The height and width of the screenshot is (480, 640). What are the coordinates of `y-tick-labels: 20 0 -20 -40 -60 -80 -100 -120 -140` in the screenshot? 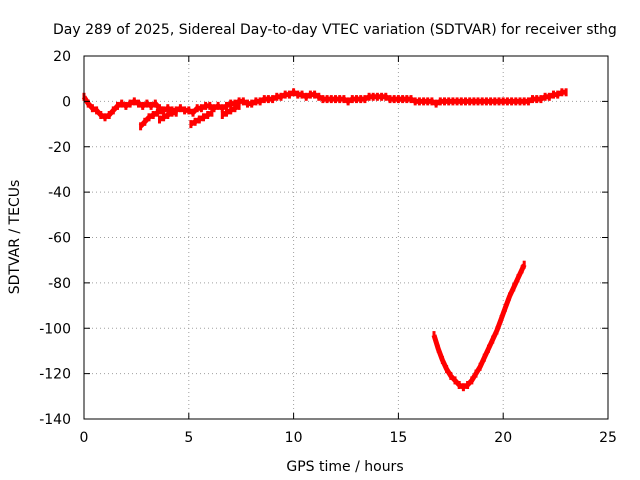 It's located at (55, 238).